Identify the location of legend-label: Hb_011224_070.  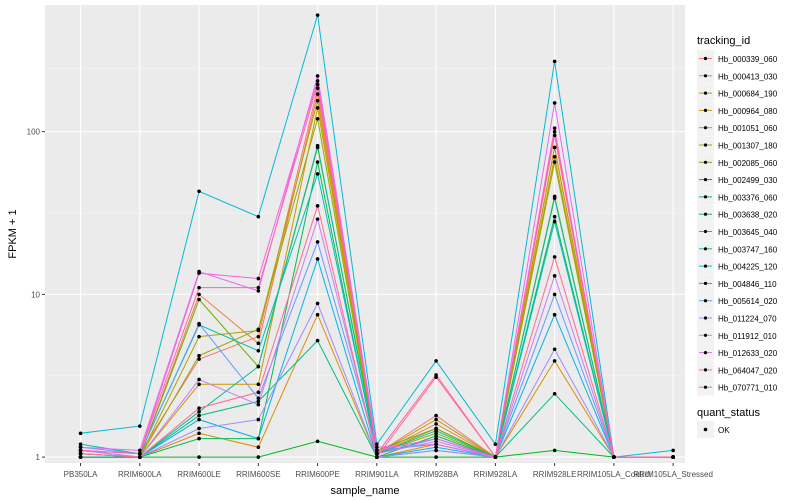
(747, 319).